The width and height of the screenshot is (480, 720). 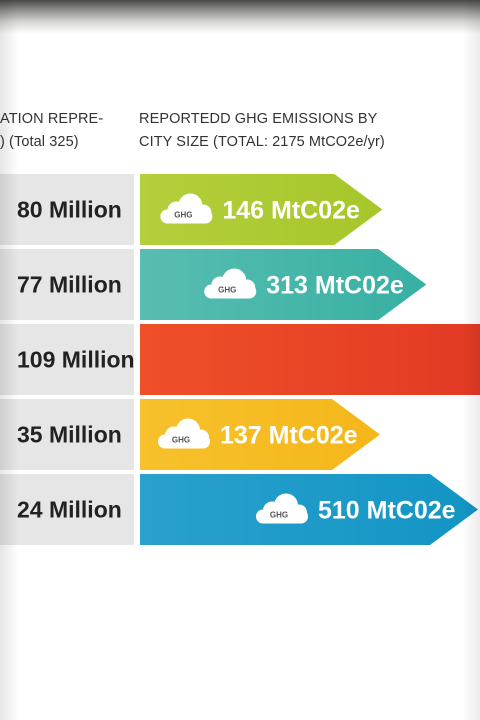 What do you see at coordinates (69, 285) in the screenshot?
I see `population-label: 77 Million` at bounding box center [69, 285].